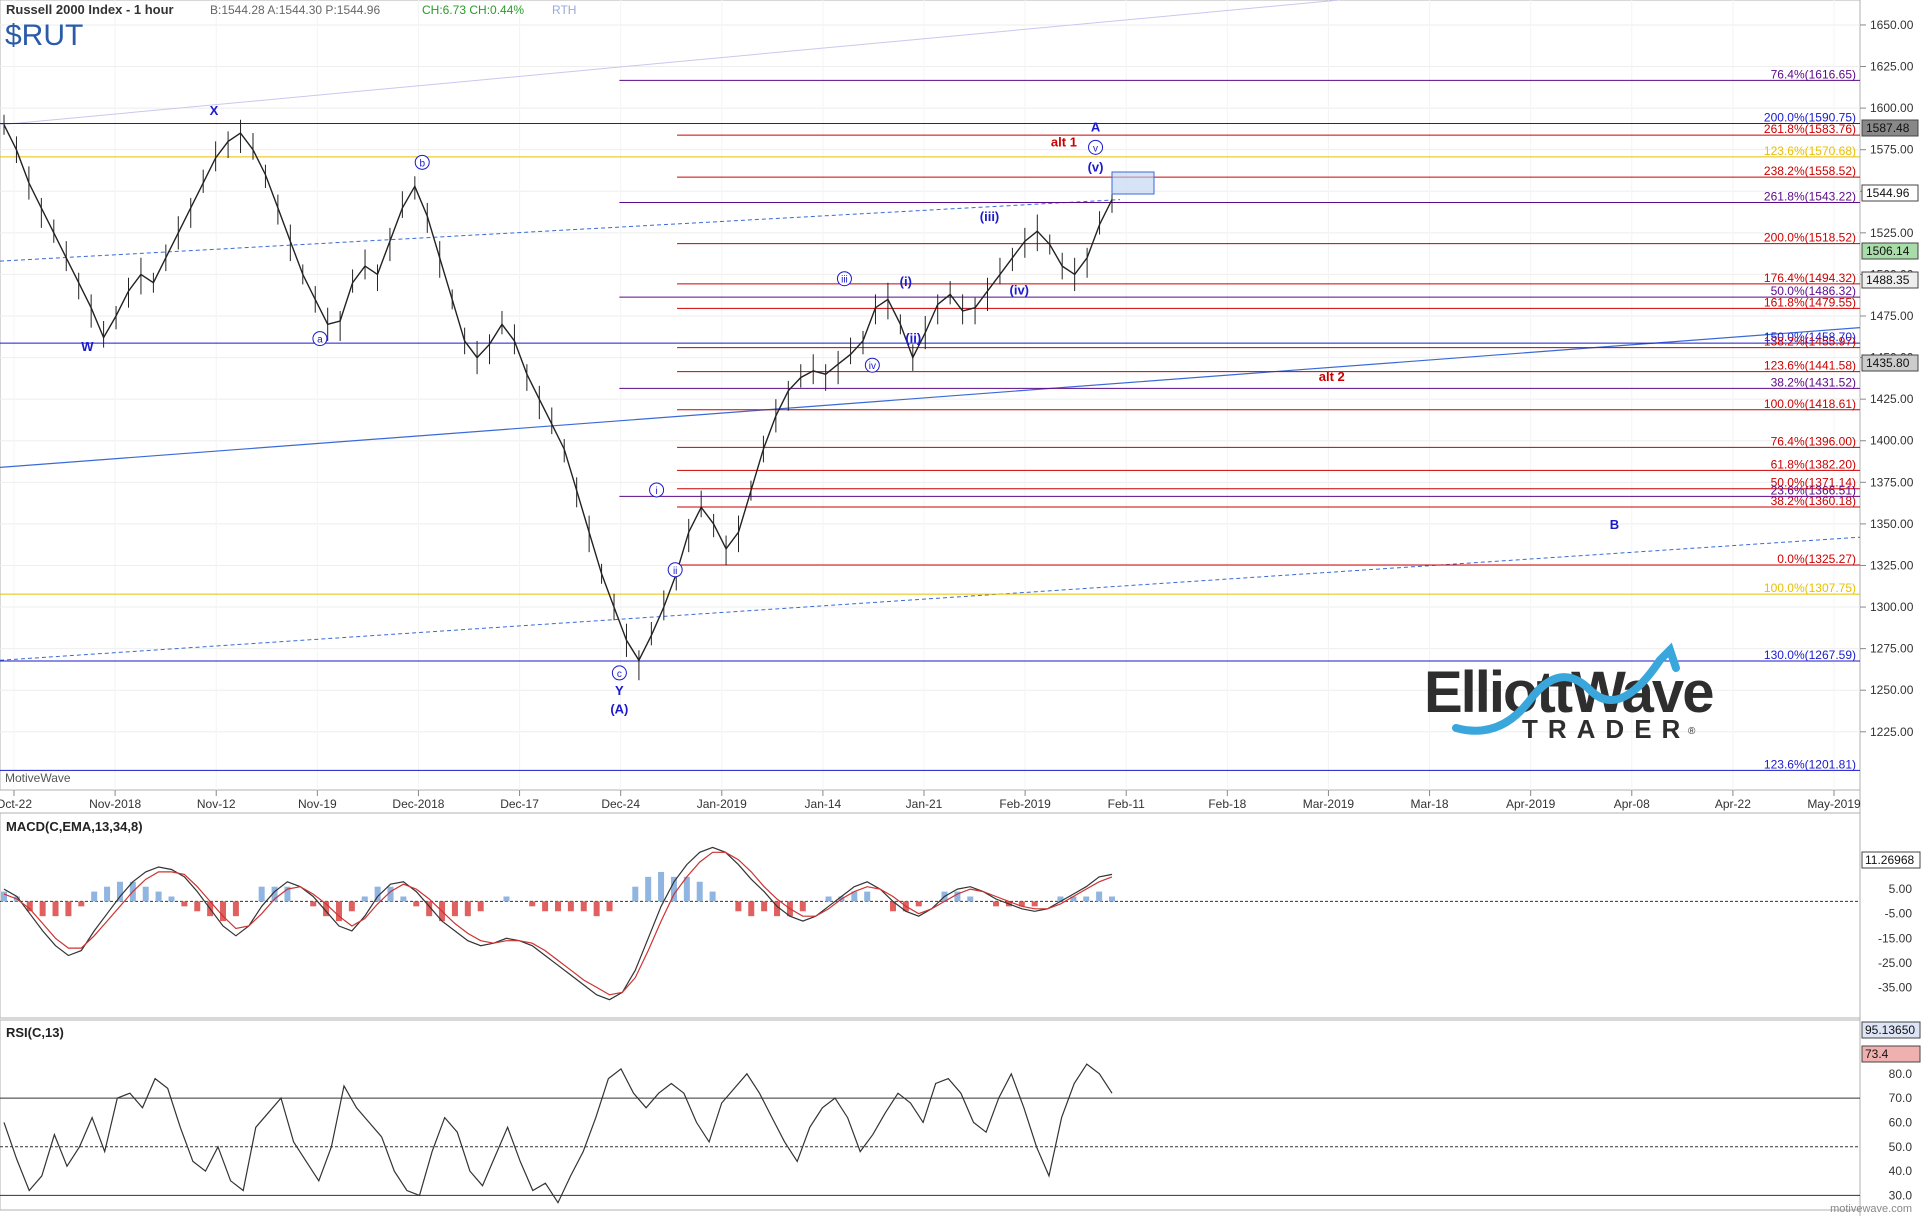 The height and width of the screenshot is (1216, 1922). I want to click on fib-label: 200.0%(1590.75), so click(1810, 117).